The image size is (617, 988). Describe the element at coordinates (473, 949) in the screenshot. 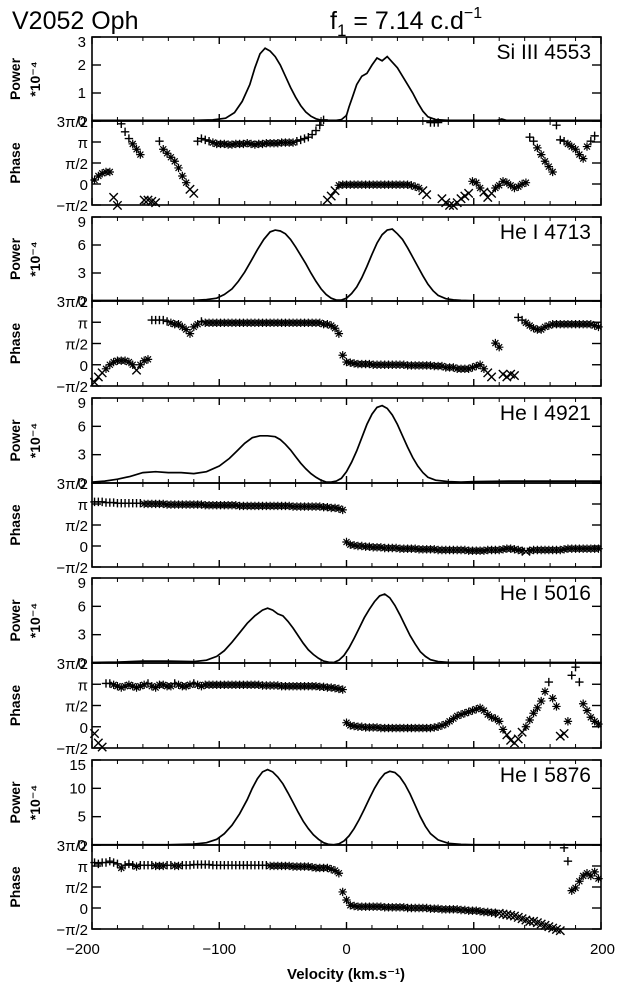

I see `x-tick-label: 100` at that location.